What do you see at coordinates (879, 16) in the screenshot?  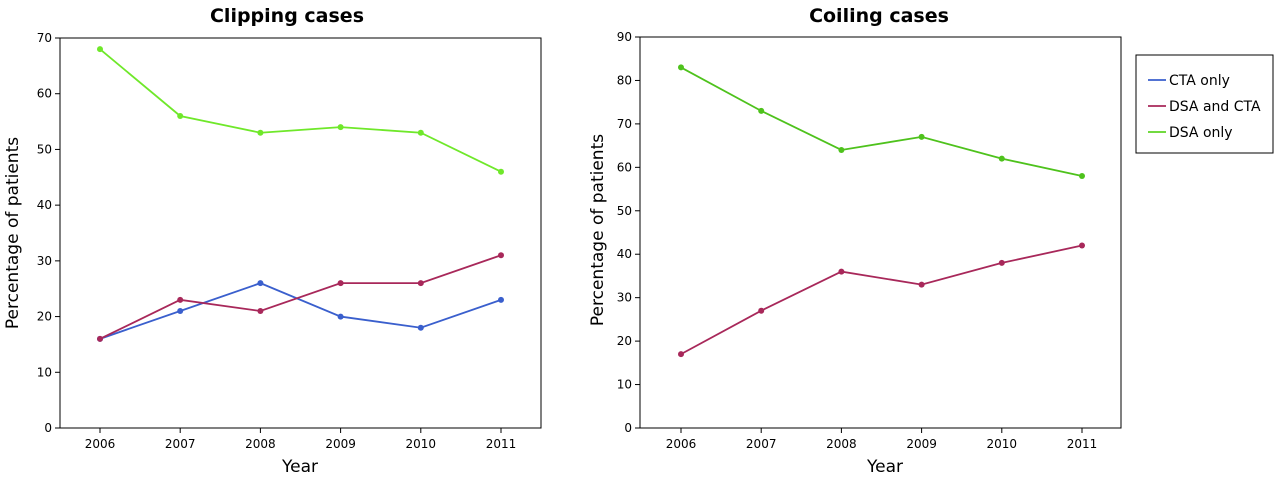 I see `chart-title: Coiling cases` at bounding box center [879, 16].